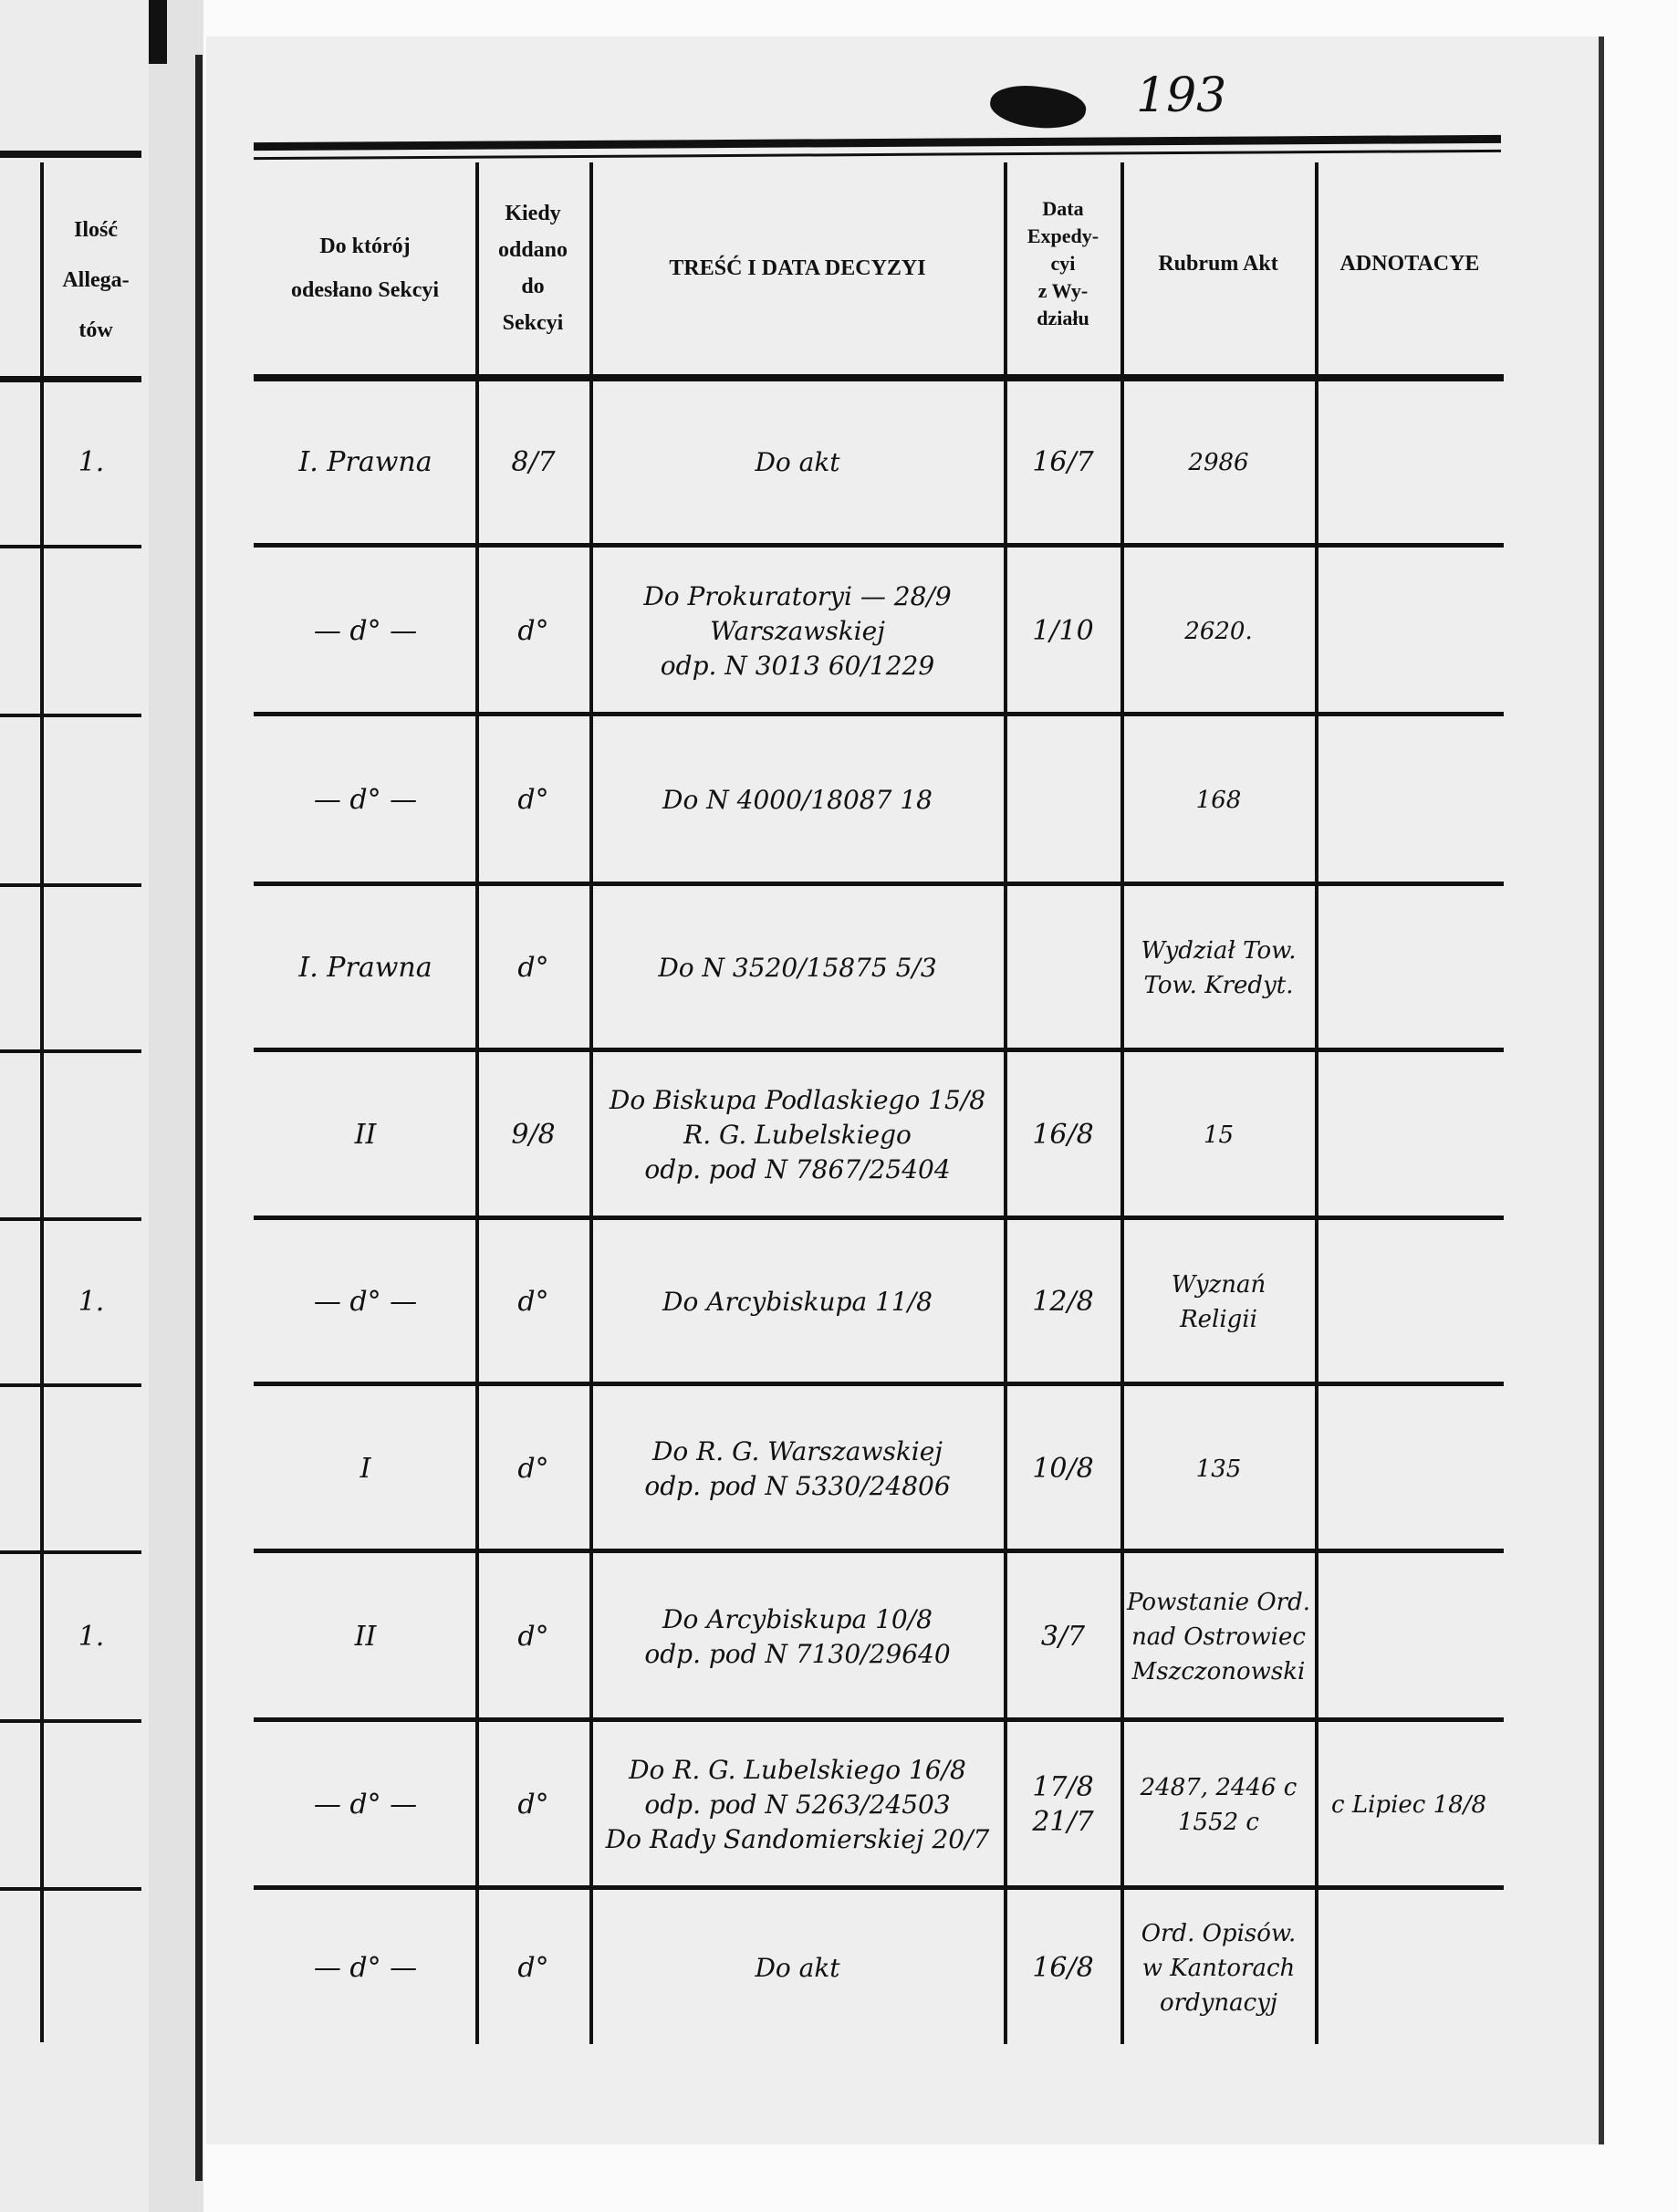 The image size is (1678, 2212). What do you see at coordinates (365, 1468) in the screenshot?
I see `section-text: I` at bounding box center [365, 1468].